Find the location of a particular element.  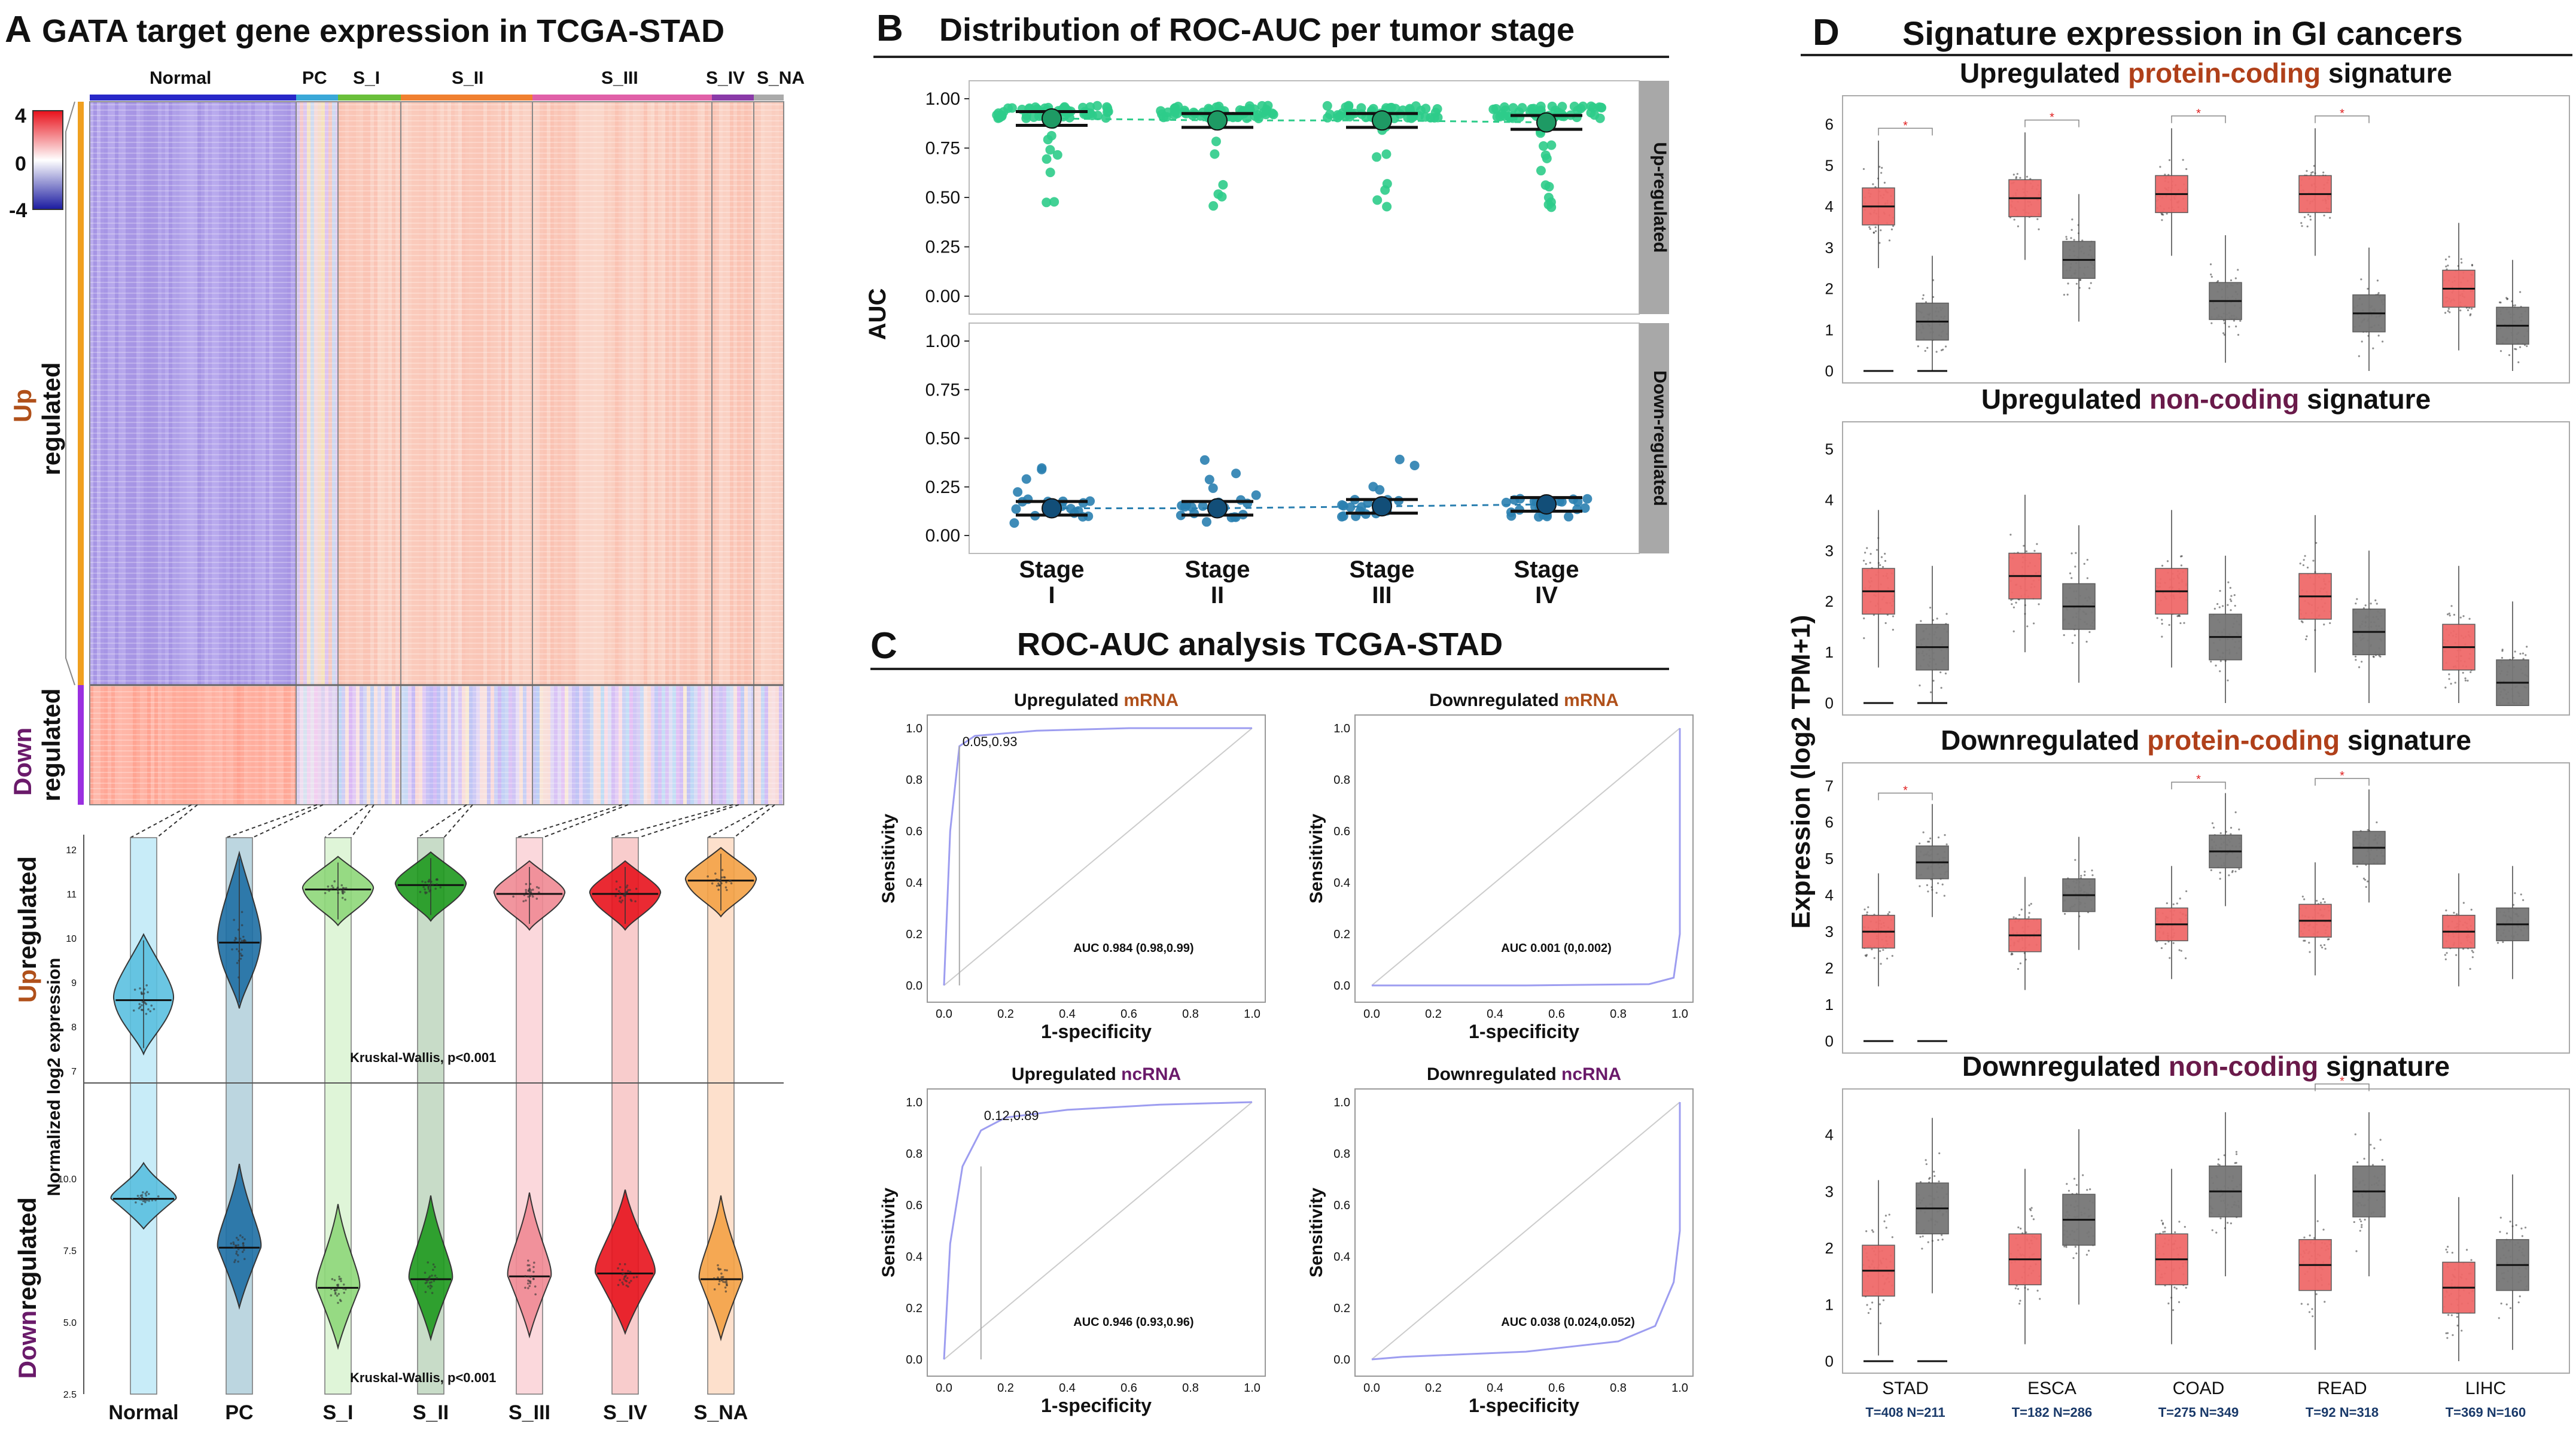

row-label-down-rest: regulated is located at coordinates (51, 744).